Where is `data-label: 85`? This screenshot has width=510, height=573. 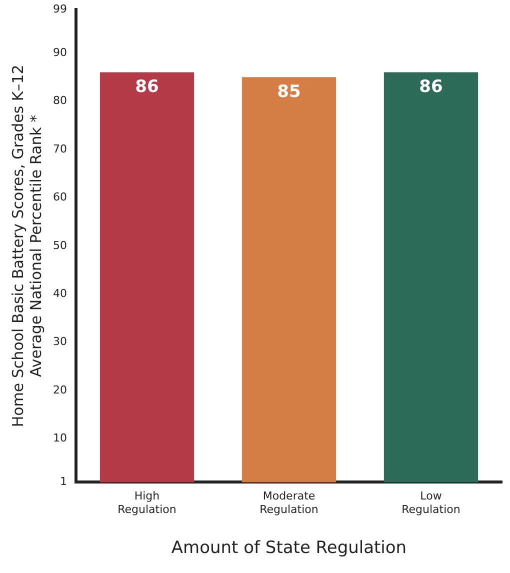
data-label: 85 is located at coordinates (289, 92).